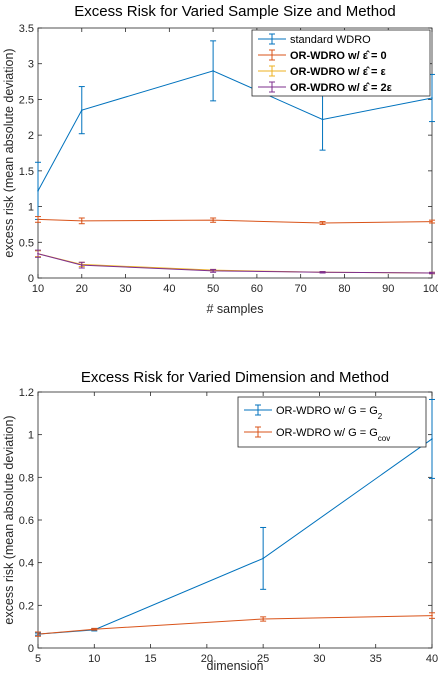 The image size is (438, 674). I want to click on legend-label: OR-WDRO w/ G = Gcov, so click(333, 435).